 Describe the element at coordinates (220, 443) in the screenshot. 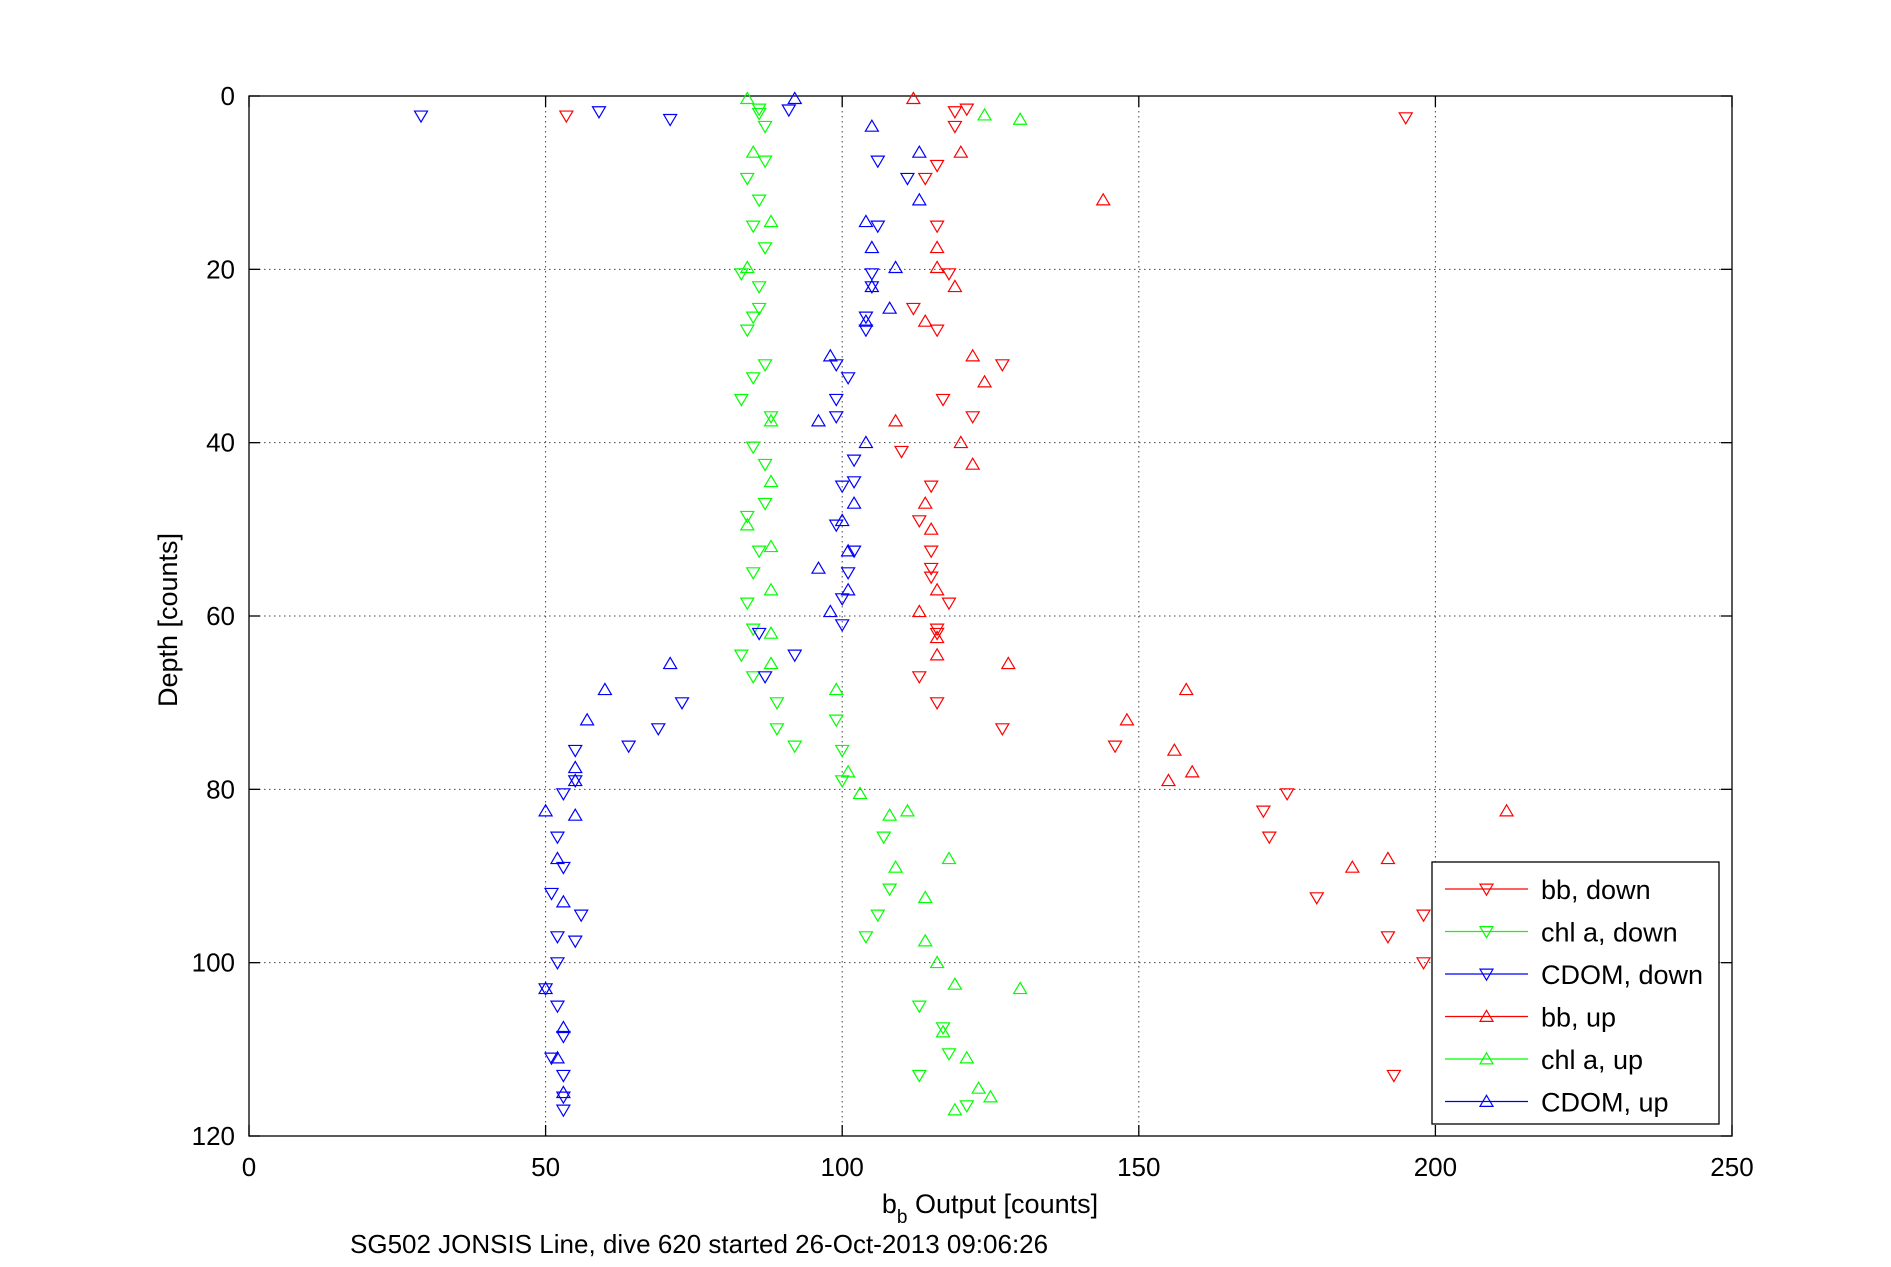

I see `y-tick-label: 40` at that location.